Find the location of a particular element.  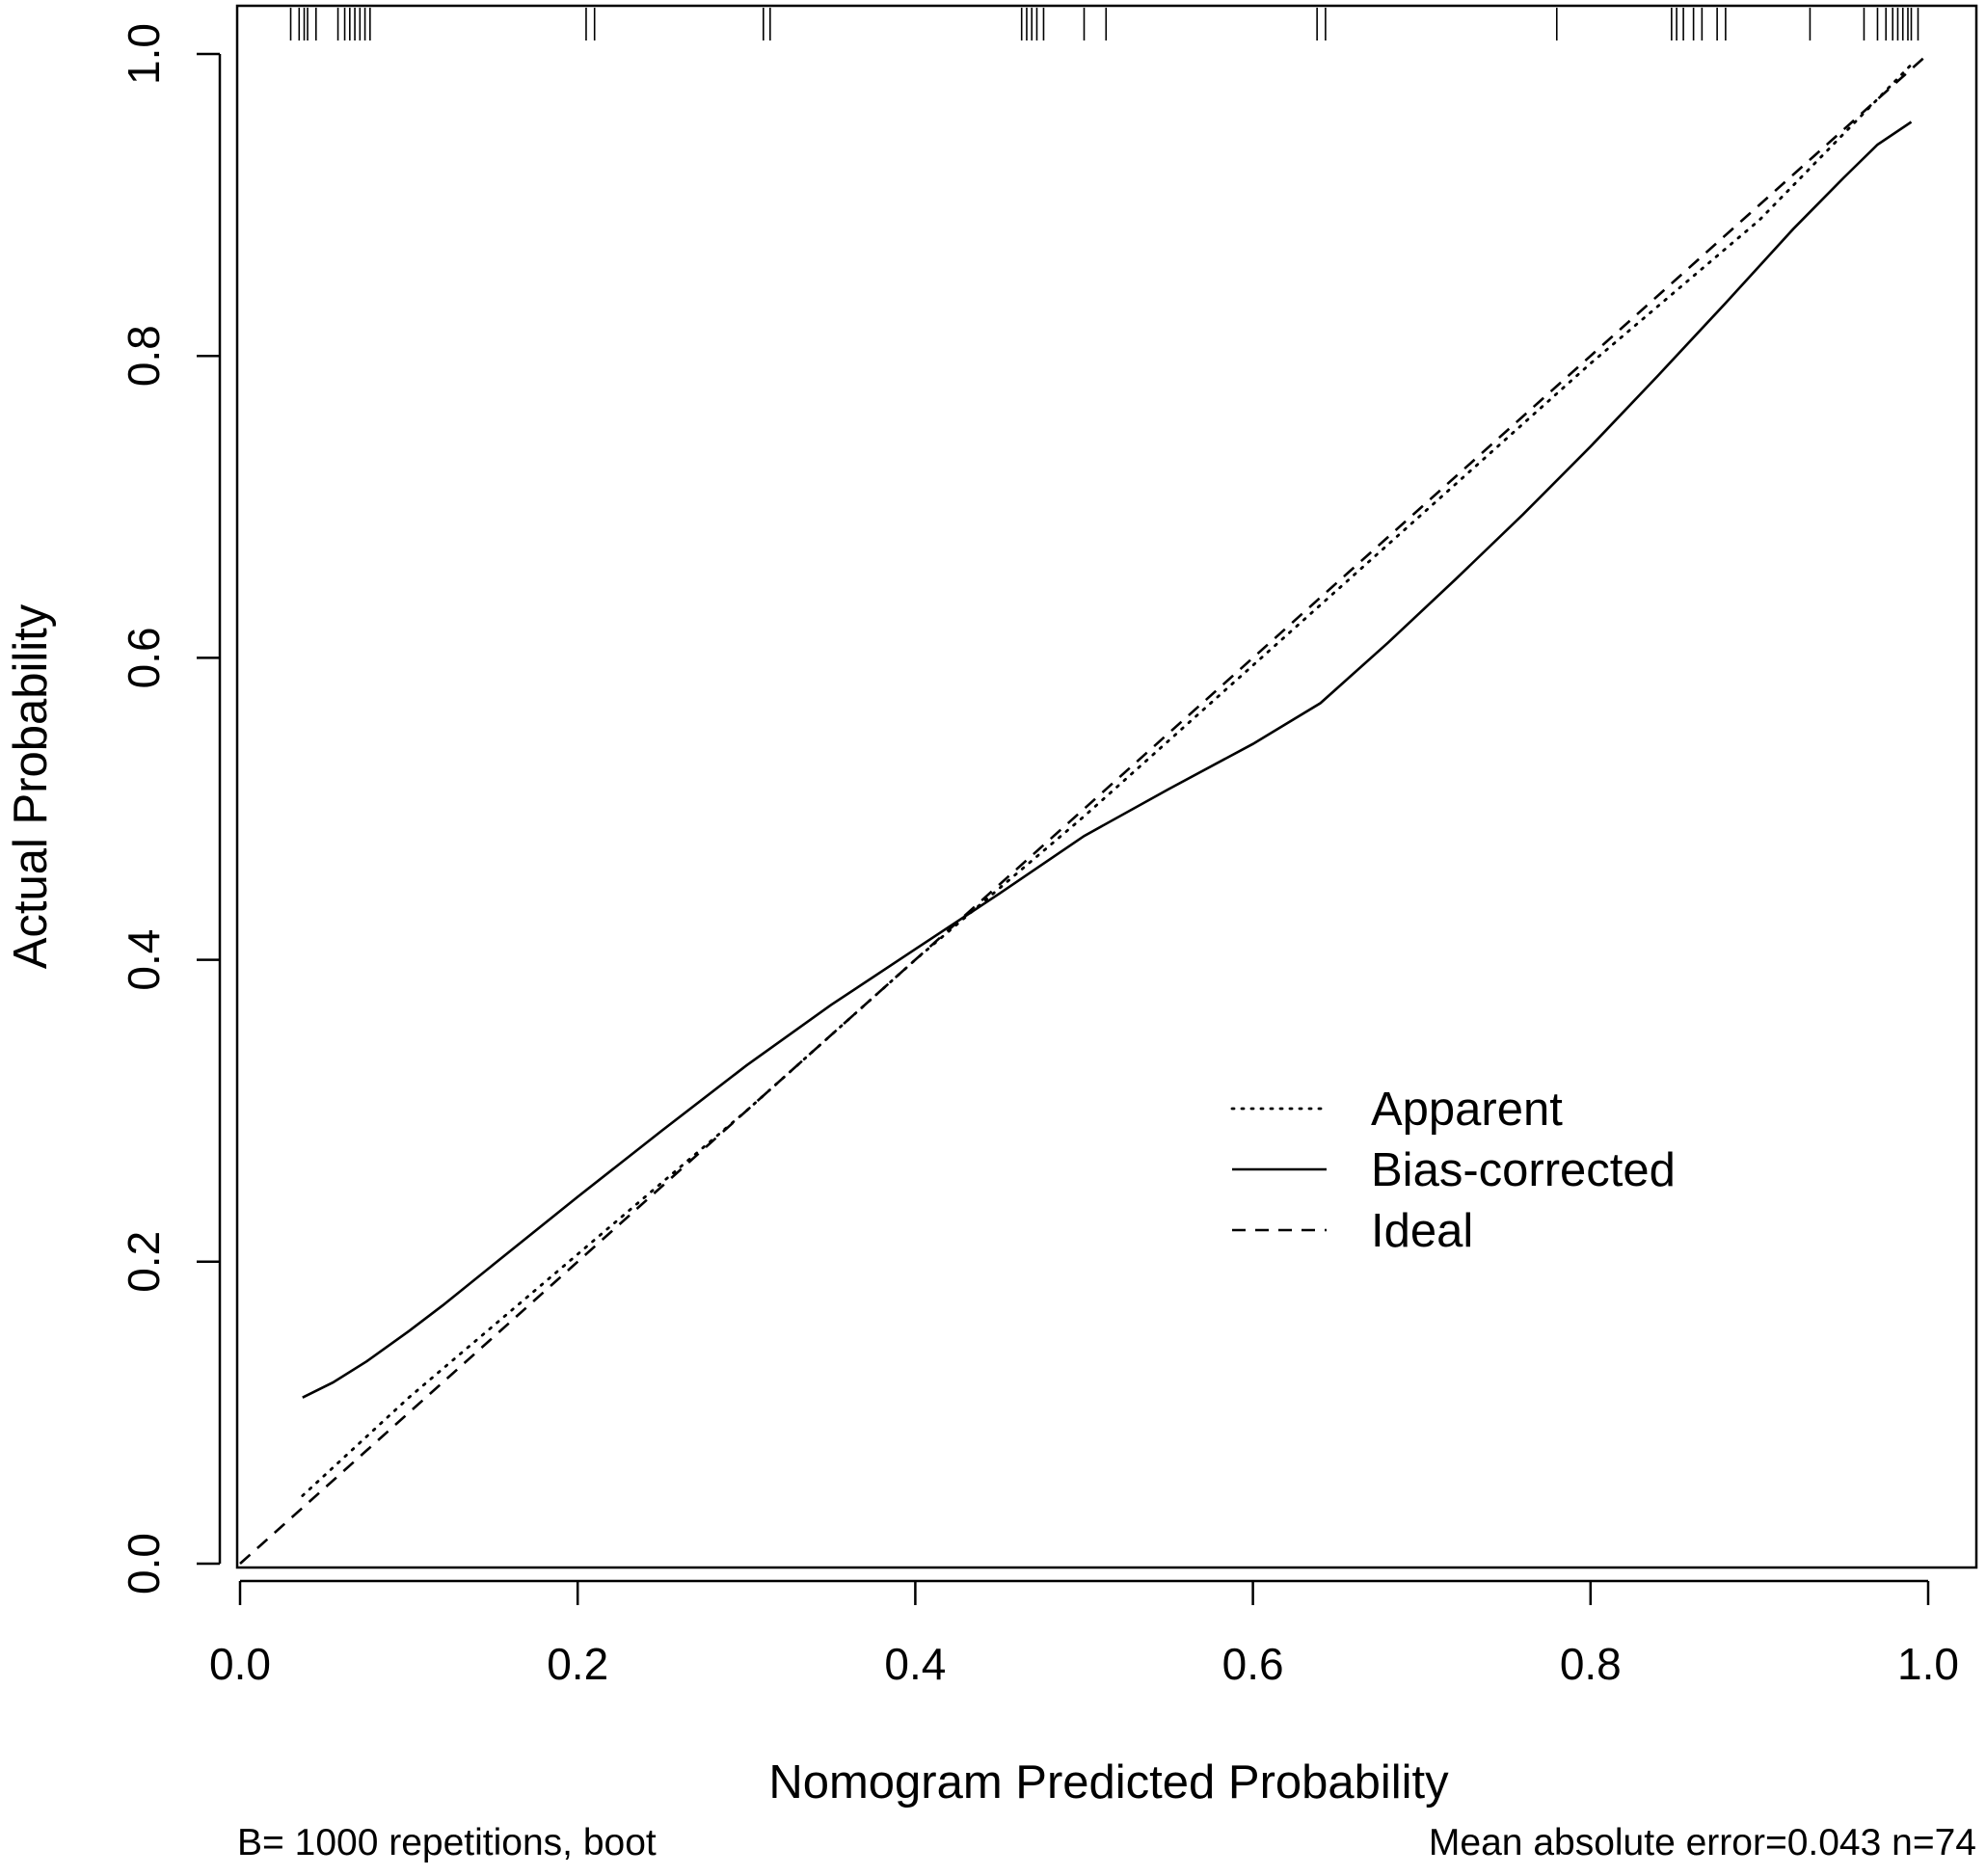

x-tick-label: 0.0 is located at coordinates (240, 1664).